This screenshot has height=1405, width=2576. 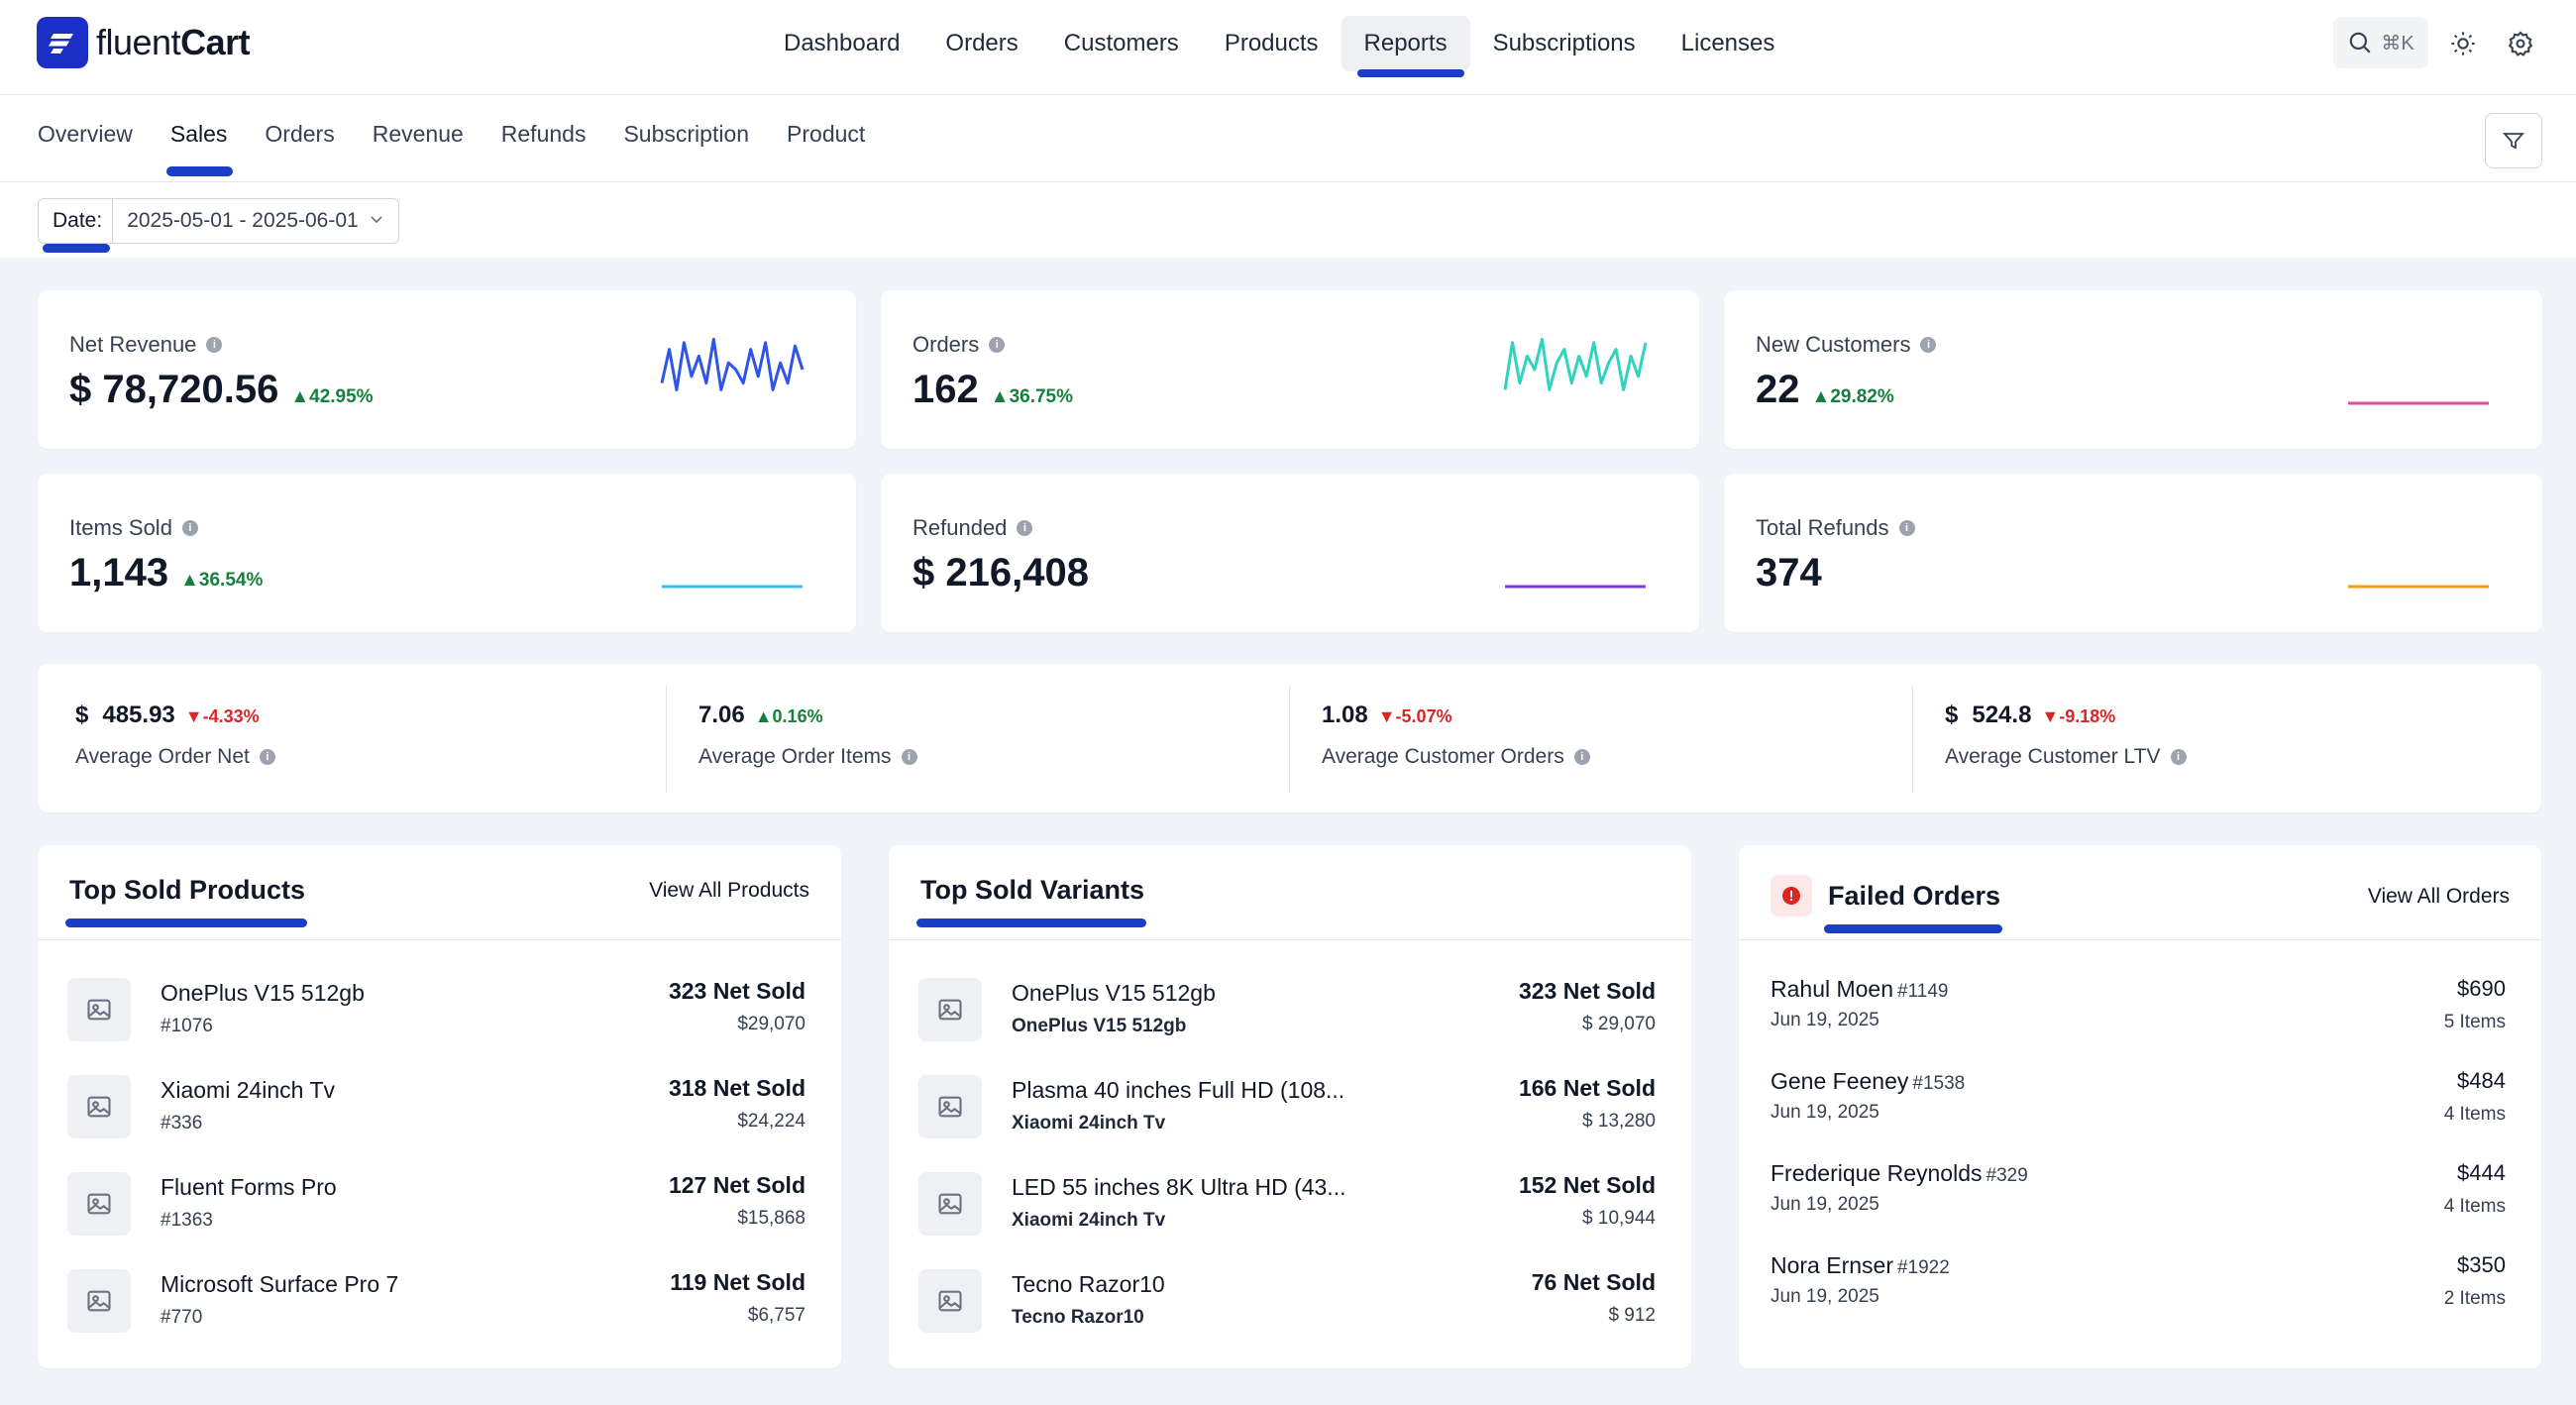 I want to click on variant-product: Xiaomi 24inch Tv, so click(x=1089, y=1220).